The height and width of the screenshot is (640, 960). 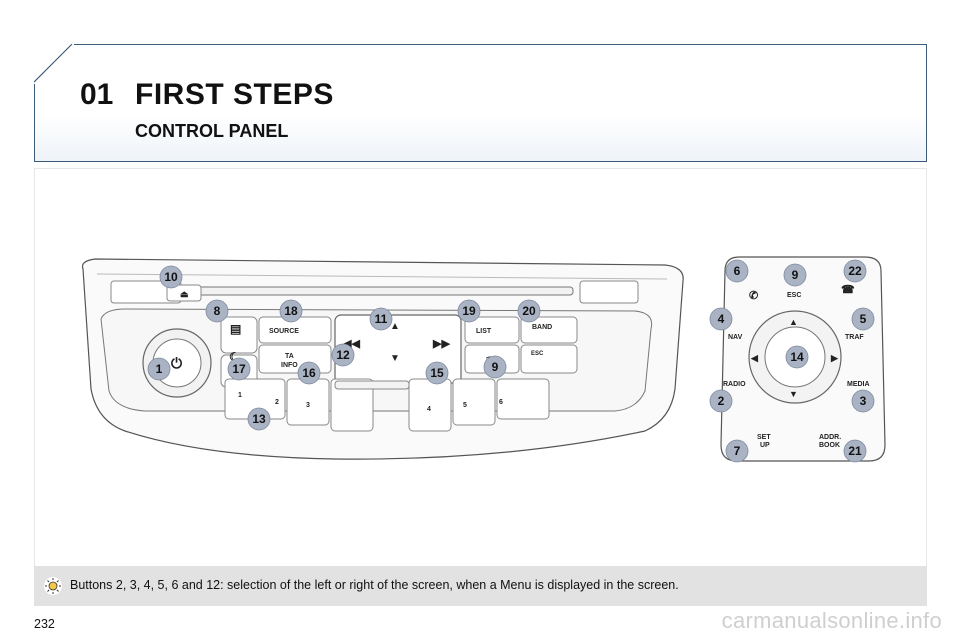 I want to click on callout-12: 12, so click(x=343, y=355).